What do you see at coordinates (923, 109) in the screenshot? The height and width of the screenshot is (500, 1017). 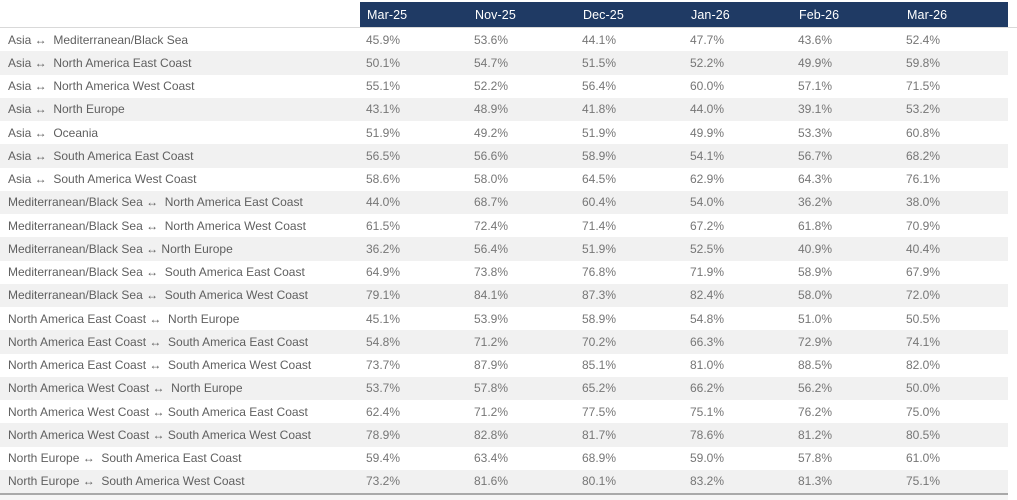 I see `value-cell: 53.2%` at bounding box center [923, 109].